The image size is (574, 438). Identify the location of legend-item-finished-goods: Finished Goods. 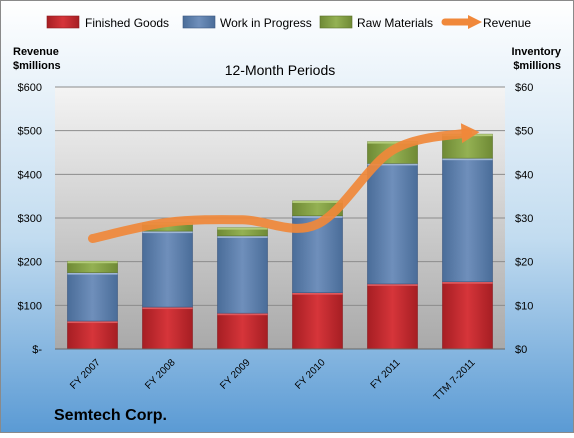
(108, 23).